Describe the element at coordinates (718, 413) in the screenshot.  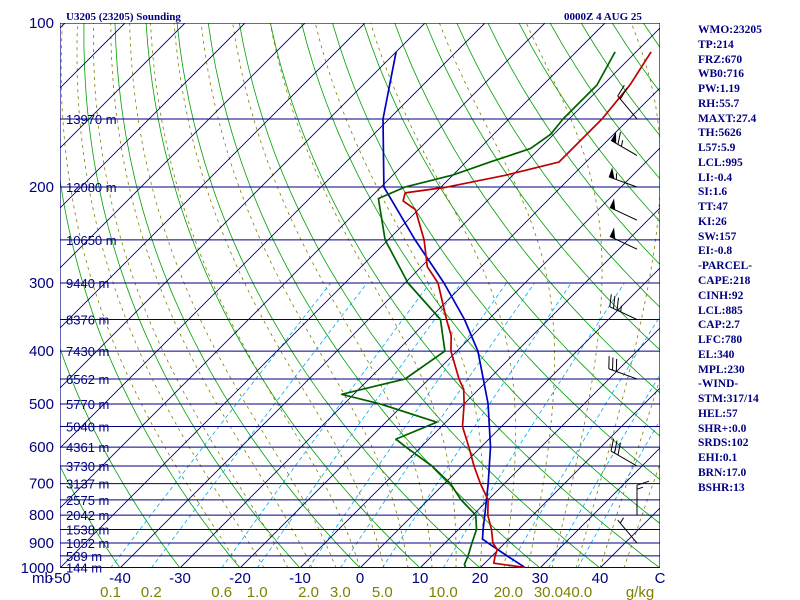
I see `index-item: HEL:57` at that location.